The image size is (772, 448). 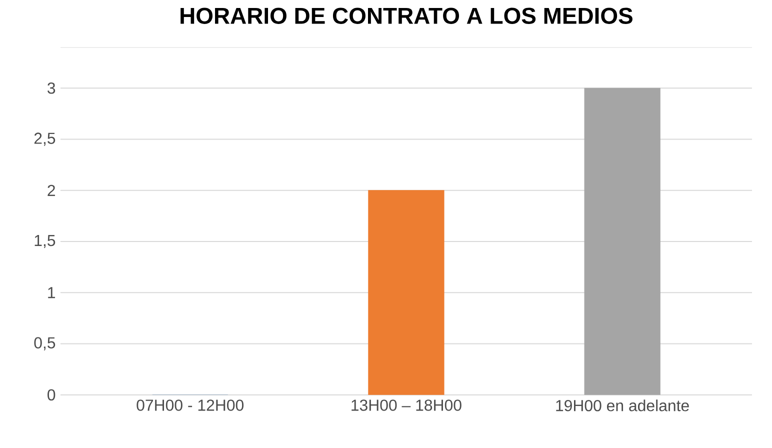 I want to click on x-tick-label: 13H00 – 18H00, so click(x=407, y=405).